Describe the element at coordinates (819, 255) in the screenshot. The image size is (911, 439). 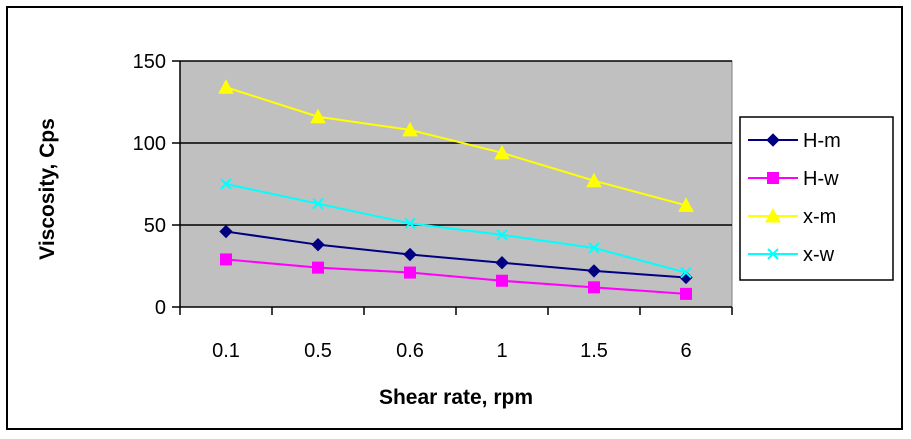
I see `legend-label: x-w` at that location.